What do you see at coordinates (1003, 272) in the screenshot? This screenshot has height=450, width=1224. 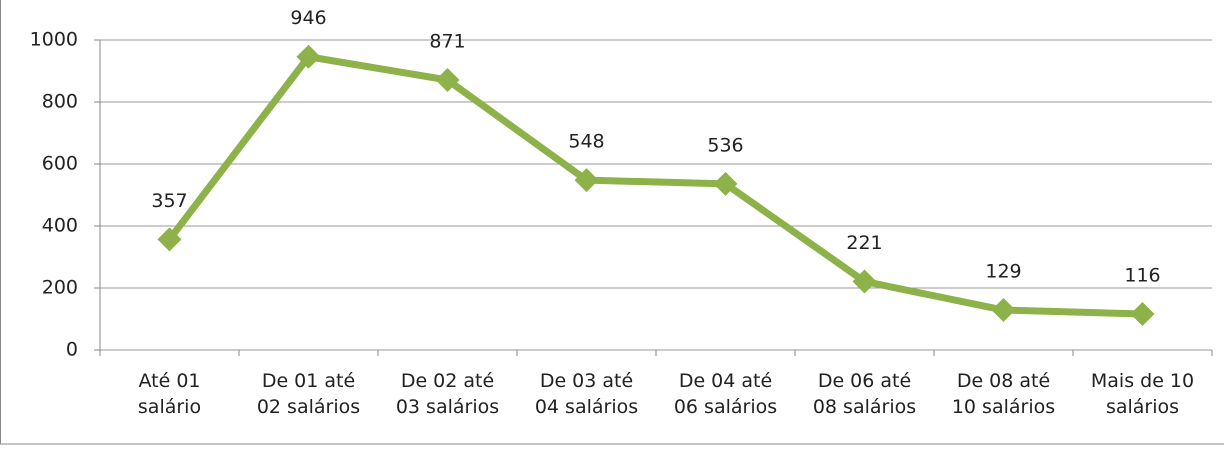 I see `data-label: 129` at bounding box center [1003, 272].